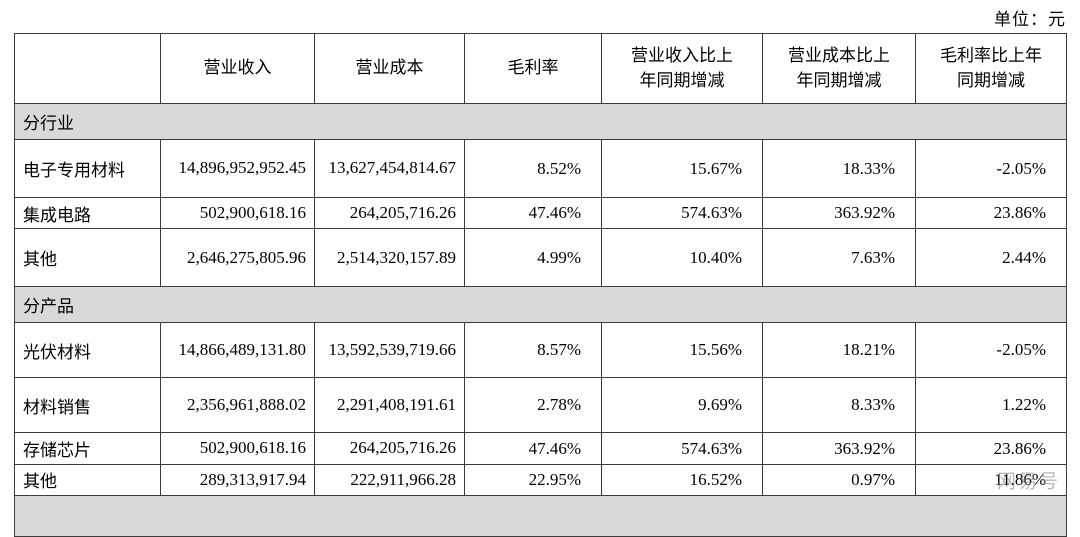 The height and width of the screenshot is (537, 1080). Describe the element at coordinates (839, 480) in the screenshot. I see `cost-yoy-cell: 0.97%` at that location.